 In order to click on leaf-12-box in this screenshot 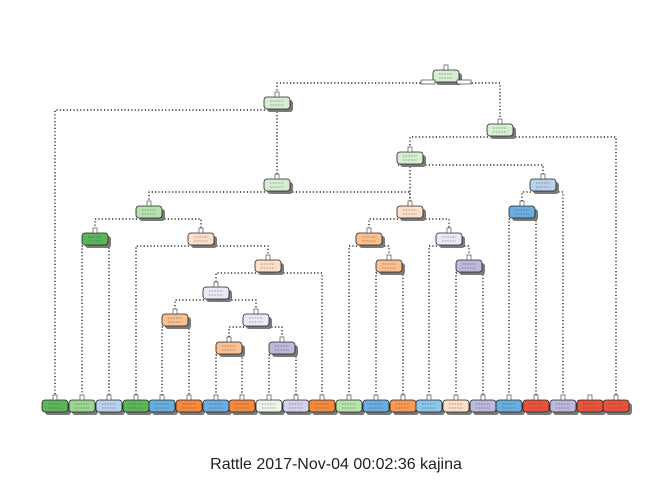, I will do `click(349, 406)`.